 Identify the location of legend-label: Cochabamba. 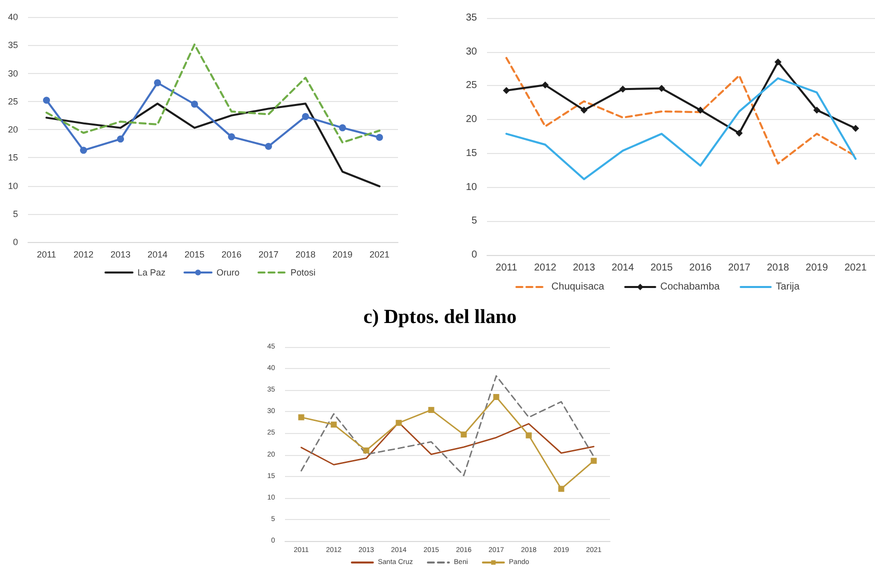
(690, 287).